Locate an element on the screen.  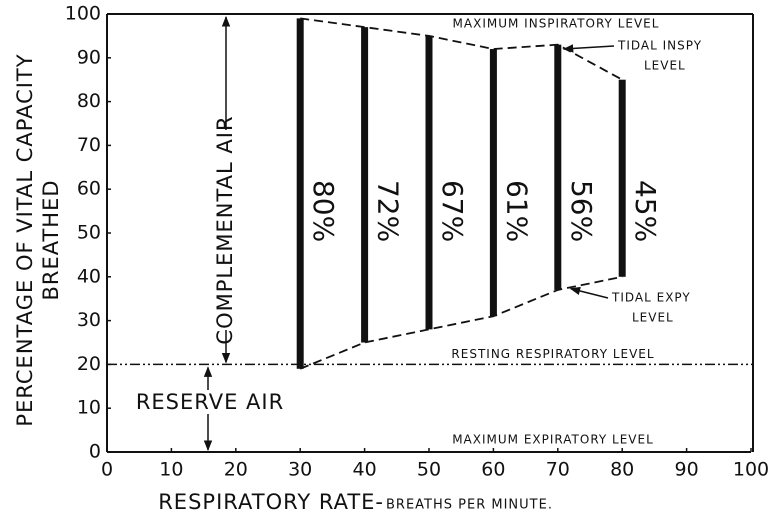
annotation: MAXIMUM EXPIRATORY LEVEL is located at coordinates (553, 440).